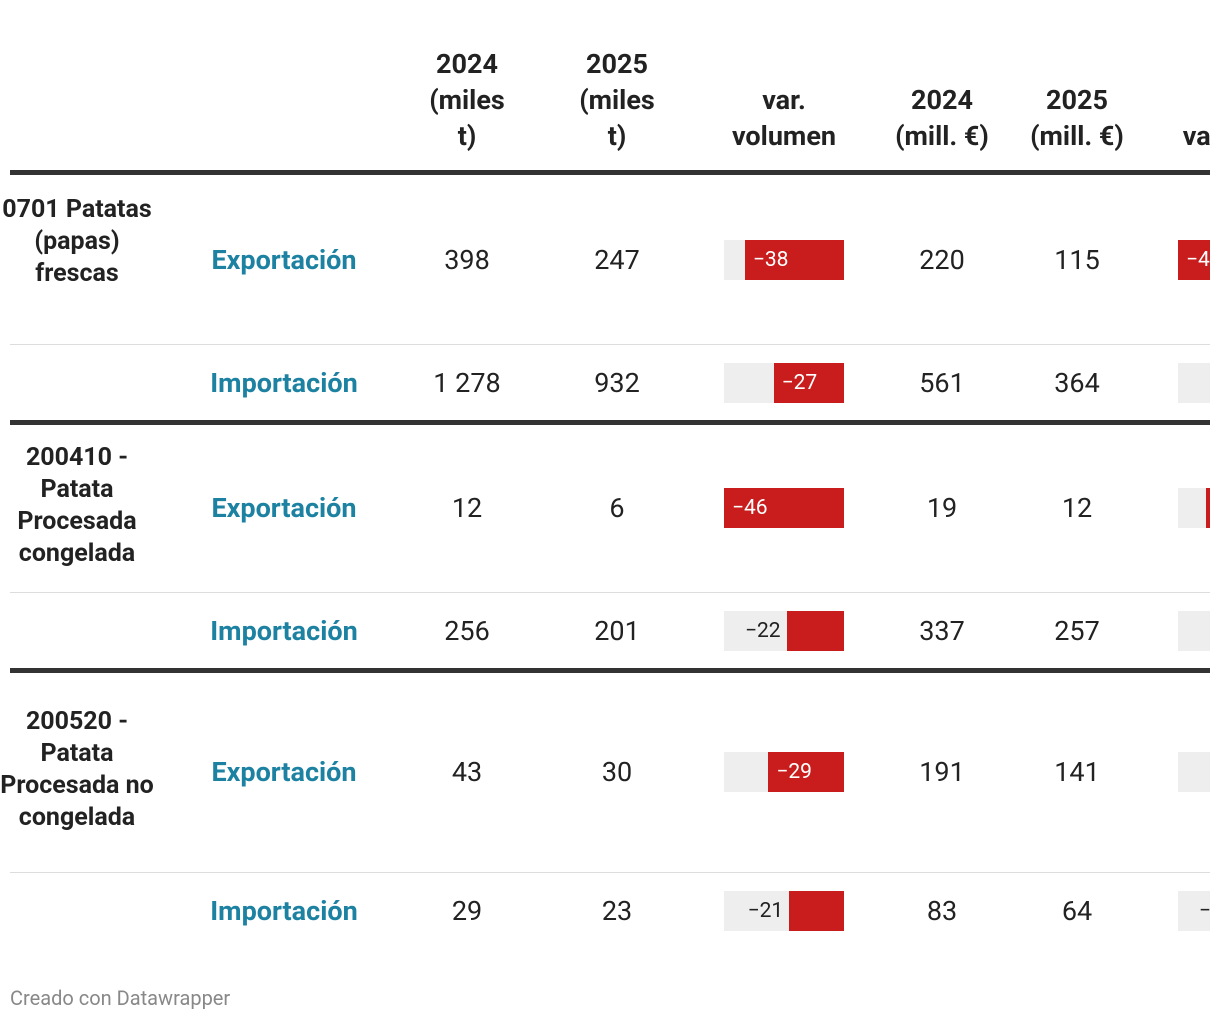 Image resolution: width=1220 pixels, height=1022 pixels. Describe the element at coordinates (794, 772) in the screenshot. I see `bar-label: −29` at that location.